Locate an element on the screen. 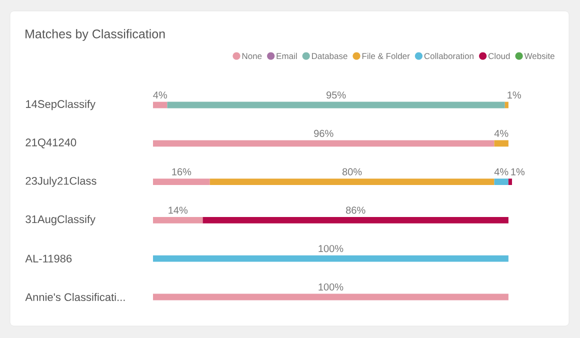 The image size is (580, 338). data-label: 16% is located at coordinates (182, 172).